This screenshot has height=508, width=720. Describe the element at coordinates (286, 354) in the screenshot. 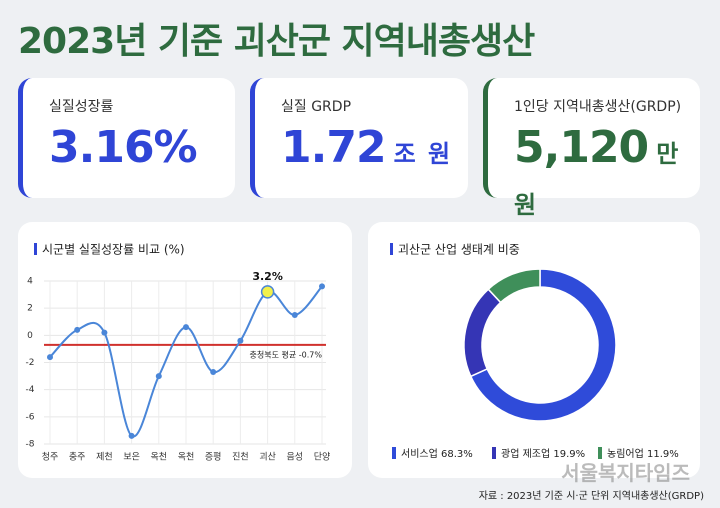

I see `reference-label: 충청북도 평균 -0.7%` at that location.